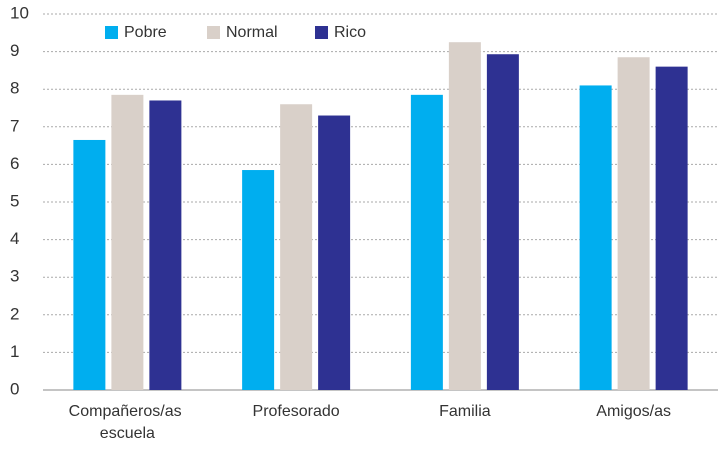  Describe the element at coordinates (145, 32) in the screenshot. I see `legend-label: Pobre` at that location.